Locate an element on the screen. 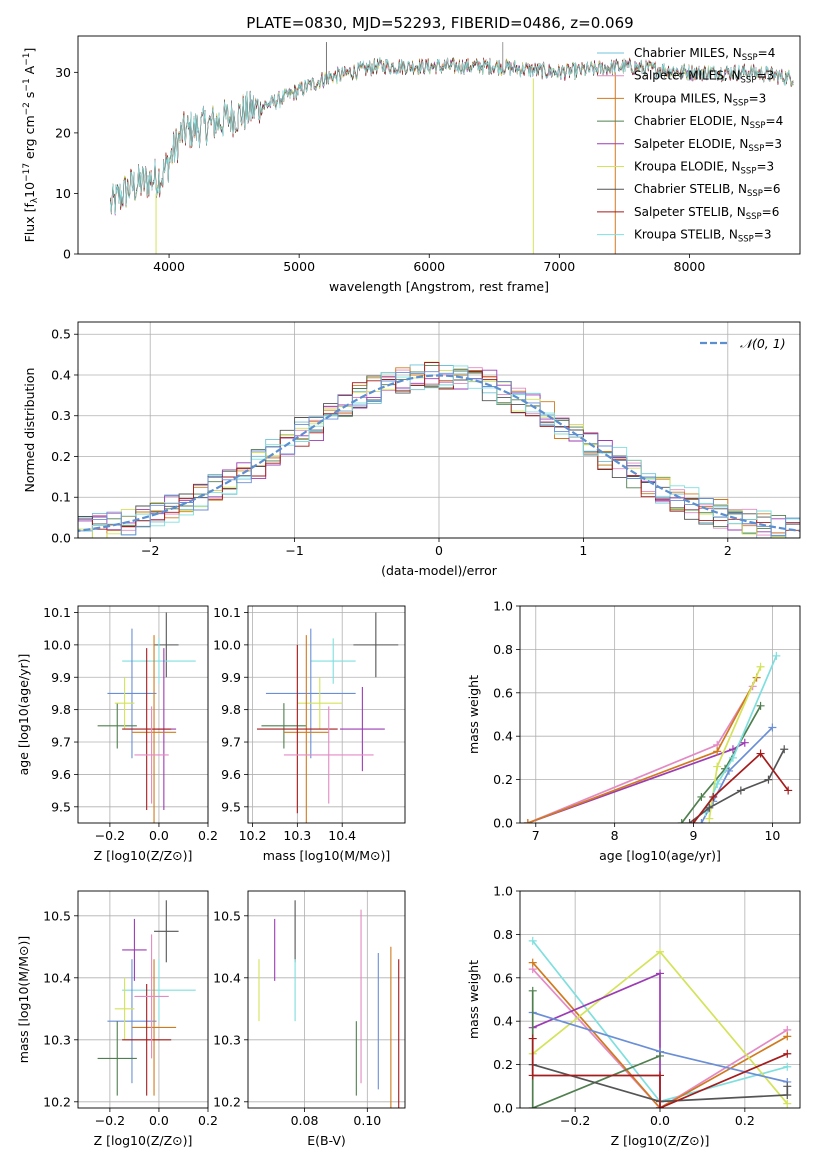  x-axis-label: age [log10(age/yr)] is located at coordinates (660, 855).